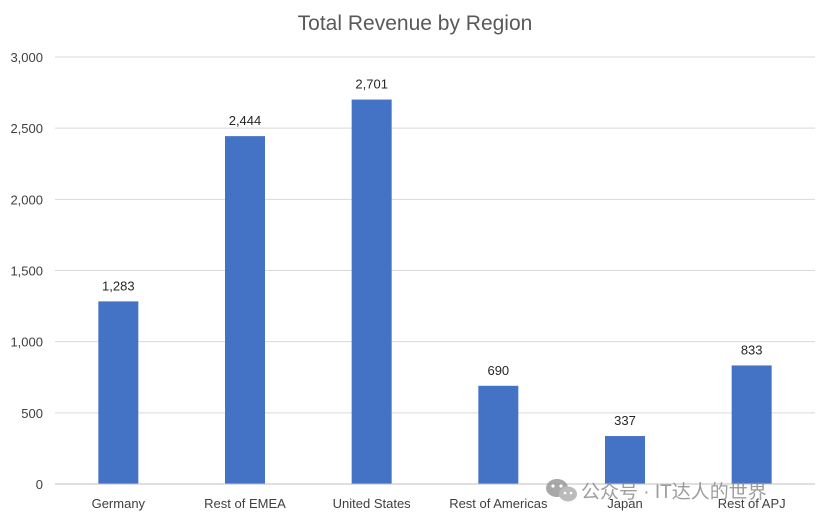 This screenshot has width=831, height=523. Describe the element at coordinates (39, 484) in the screenshot. I see `y-tick-label: 0` at that location.